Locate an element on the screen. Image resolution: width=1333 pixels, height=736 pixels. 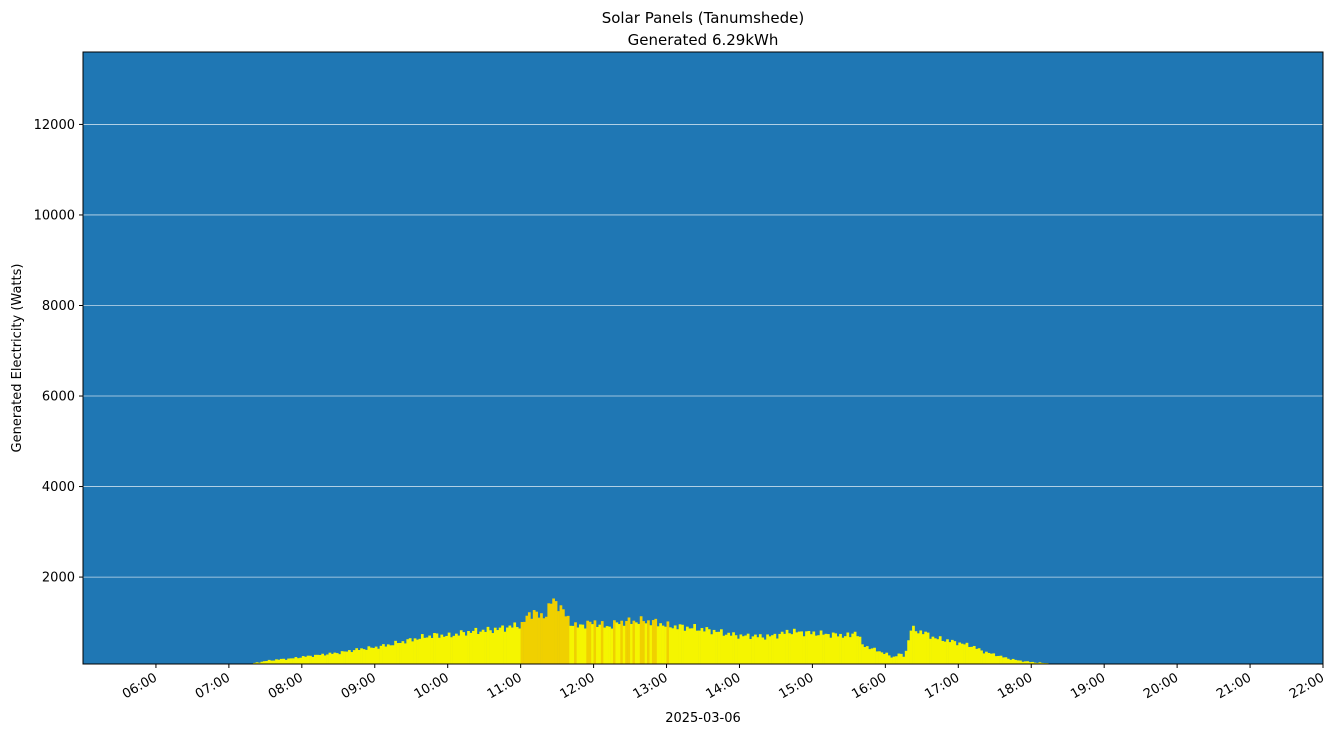
chart-title: Solar Panels (Tanumshede) is located at coordinates (703, 18).